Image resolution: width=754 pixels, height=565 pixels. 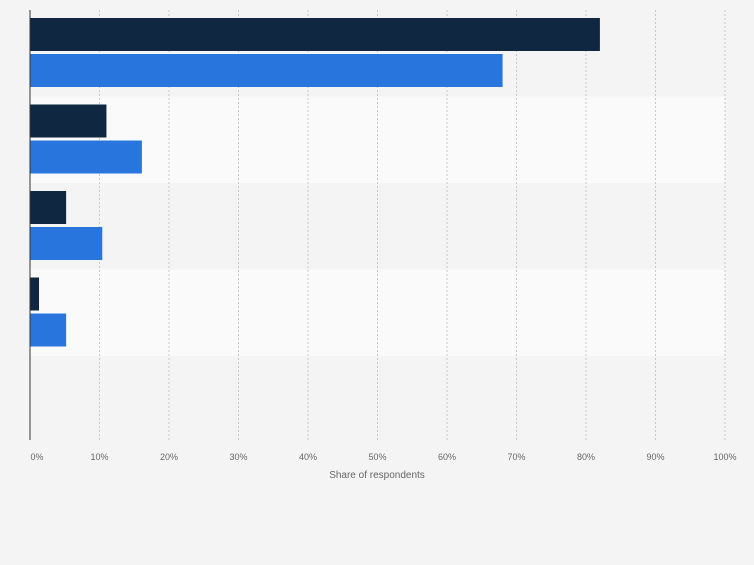 I want to click on x-tick-label: 100%, so click(x=724, y=457).